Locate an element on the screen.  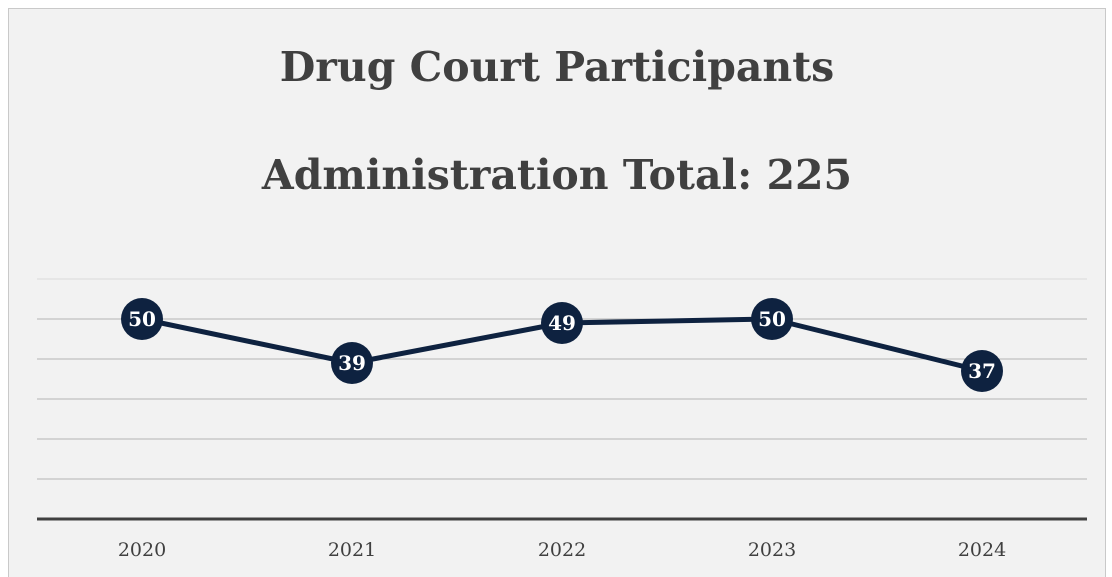
x-tick-label: 2024 is located at coordinates (982, 550).